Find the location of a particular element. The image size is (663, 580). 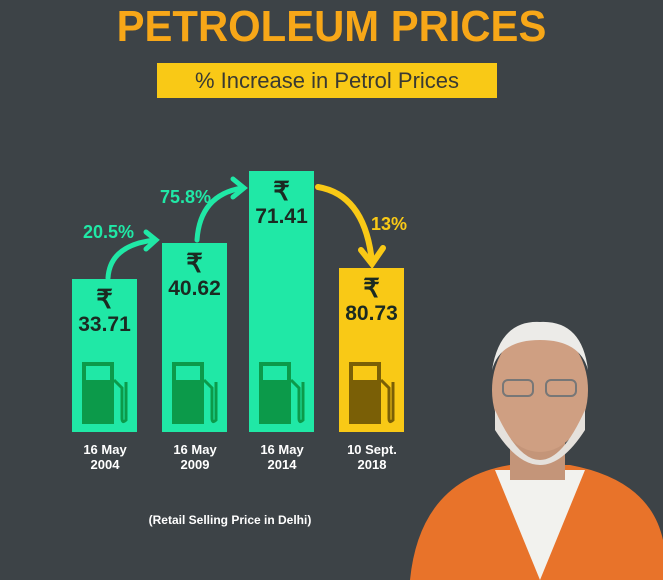

change-label-1: 20.5% is located at coordinates (109, 232).